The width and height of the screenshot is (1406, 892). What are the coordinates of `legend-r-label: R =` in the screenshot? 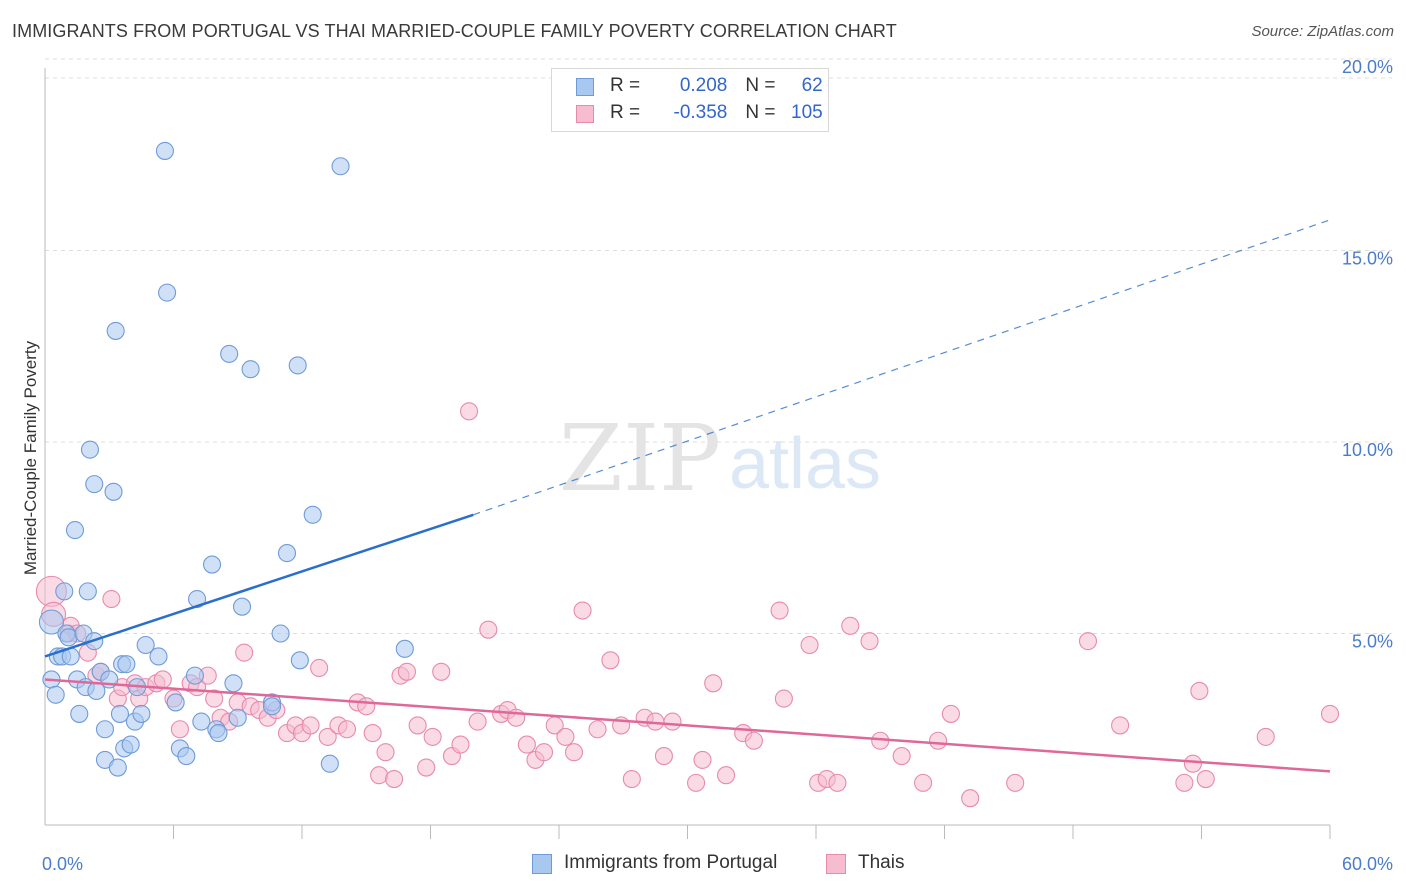 It's located at (628, 112).